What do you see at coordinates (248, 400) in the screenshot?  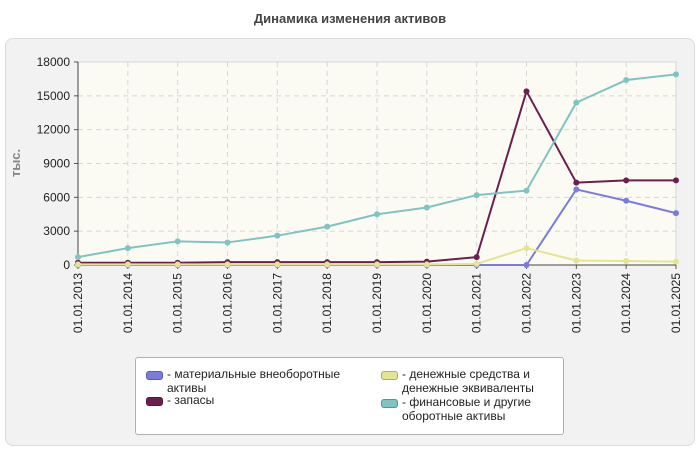 I see `legend-item-inventory: - запасы` at bounding box center [248, 400].